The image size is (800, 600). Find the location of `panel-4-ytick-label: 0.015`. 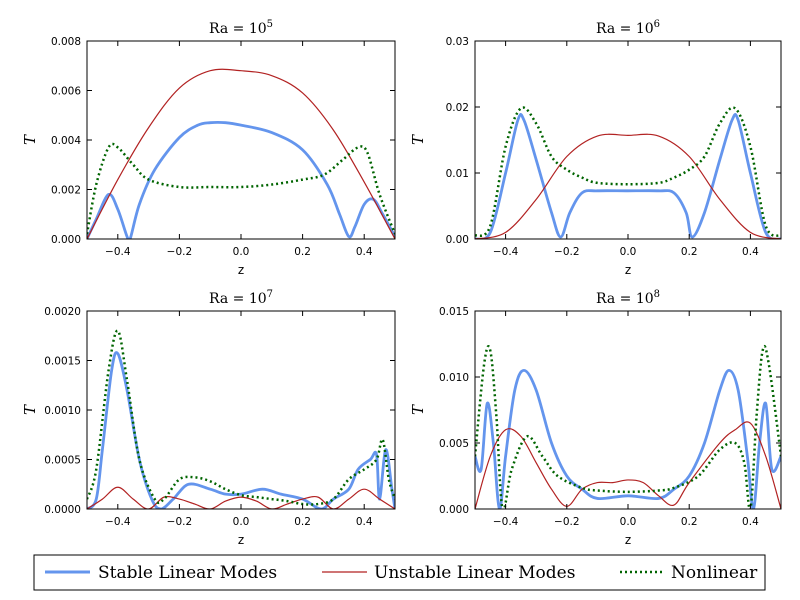

panel-4-ytick-label: 0.015 is located at coordinates (454, 312).